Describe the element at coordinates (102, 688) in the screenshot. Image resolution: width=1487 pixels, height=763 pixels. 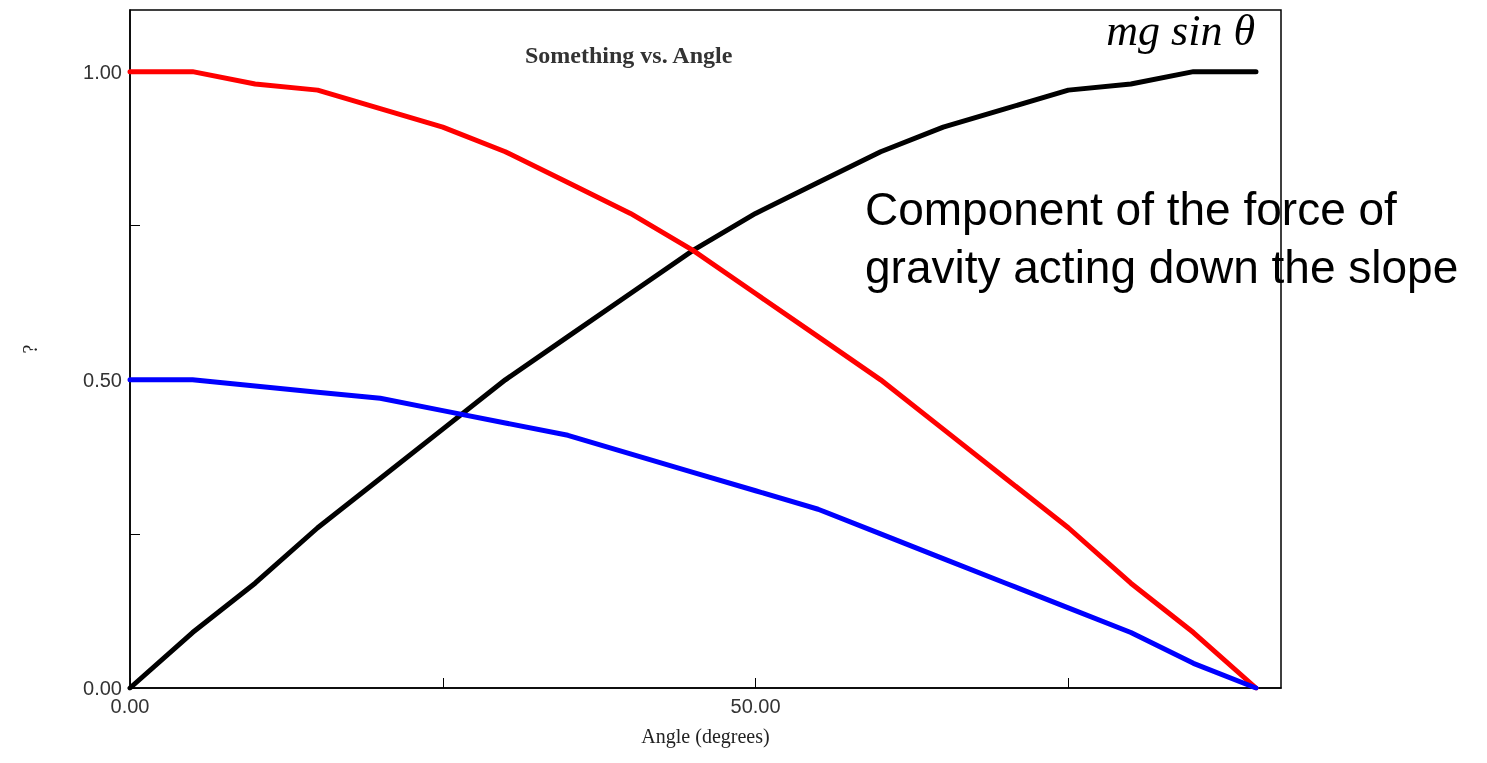
I see `y-tick-label: 0.00` at that location.